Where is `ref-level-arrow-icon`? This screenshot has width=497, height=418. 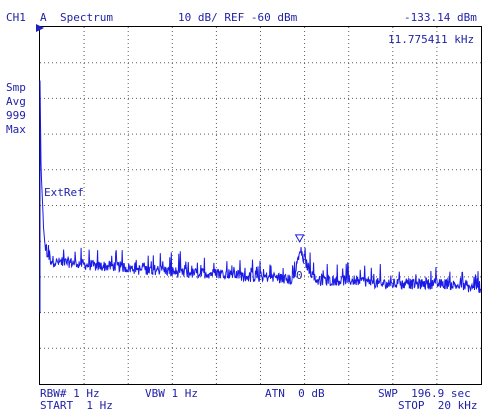
ref-level-arrow-icon is located at coordinates (40, 28).